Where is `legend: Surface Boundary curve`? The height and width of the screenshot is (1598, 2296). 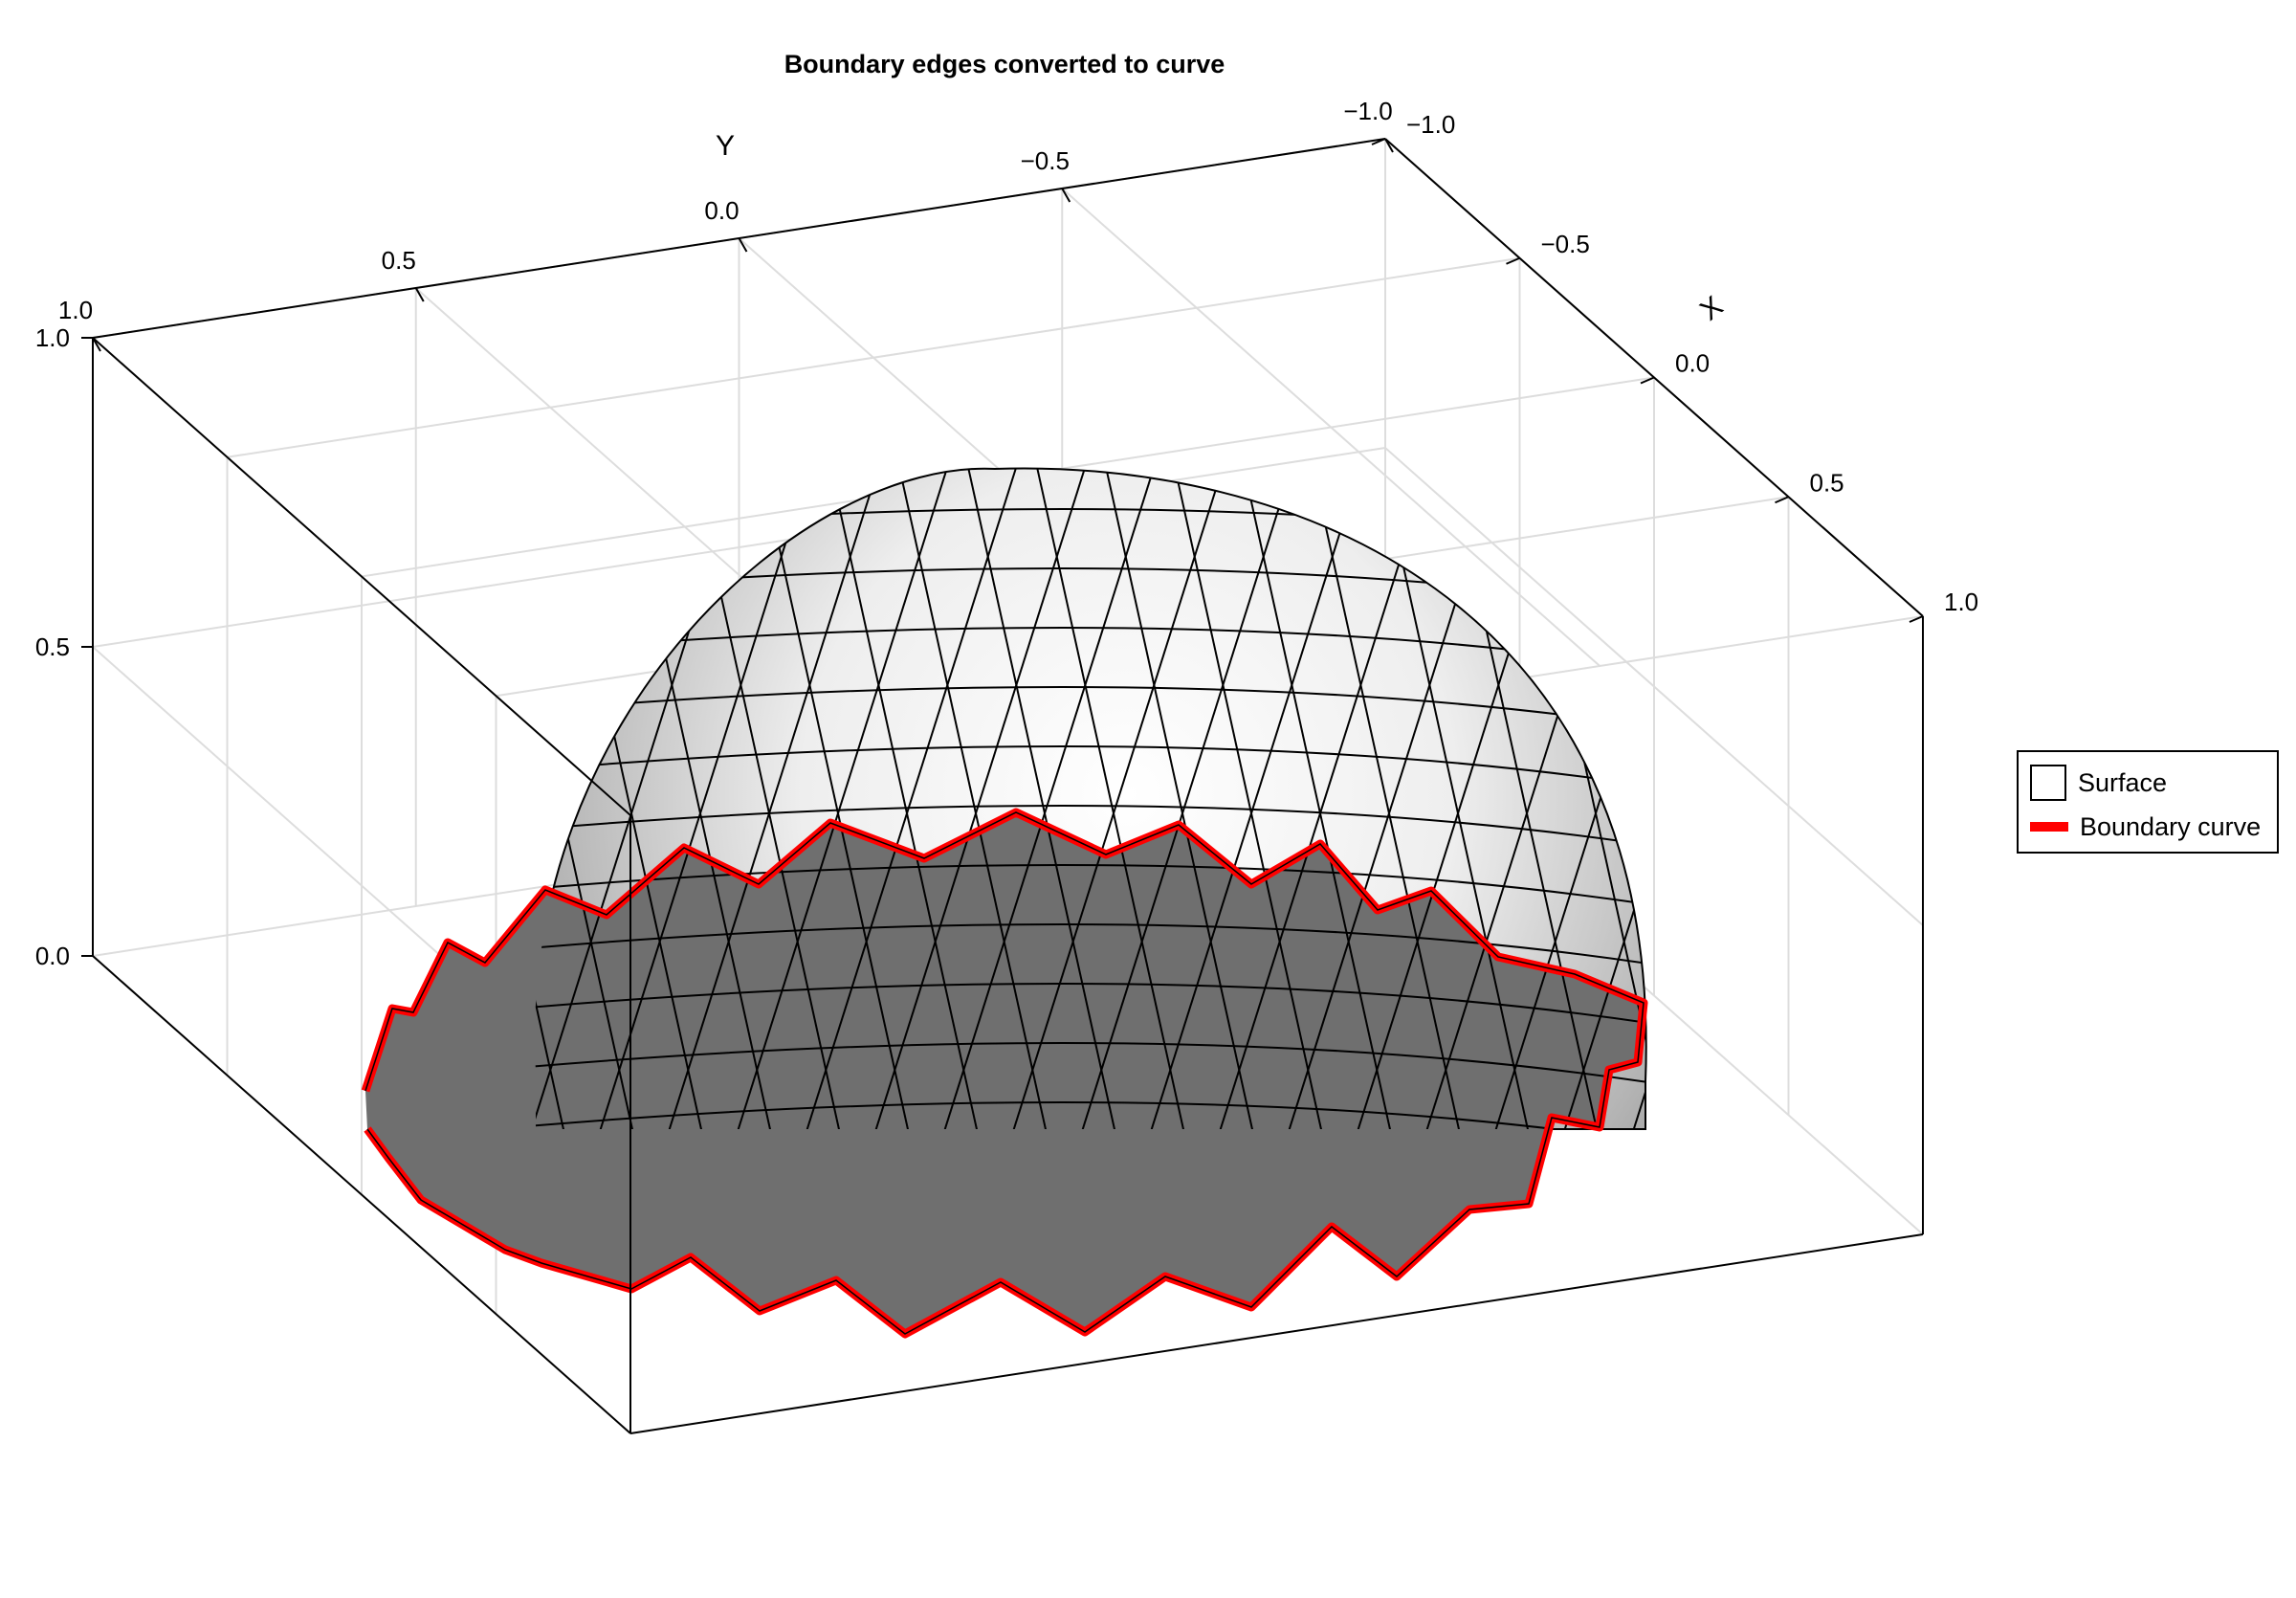
legend: Surface Boundary curve is located at coordinates (2148, 802).